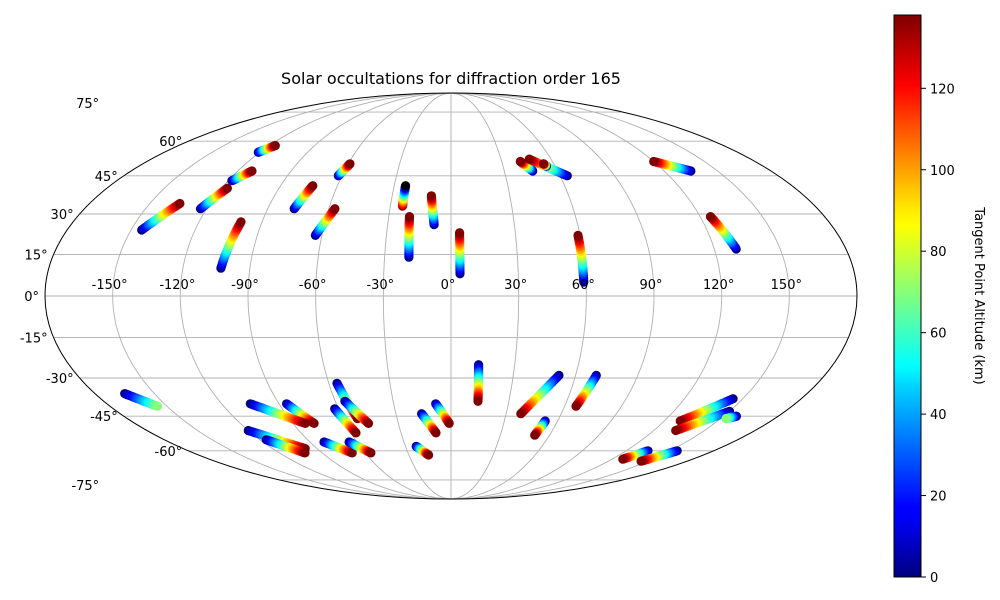 The width and height of the screenshot is (1000, 600). I want to click on colorbar-label: Tangent Point Altitude (km), so click(978, 295).